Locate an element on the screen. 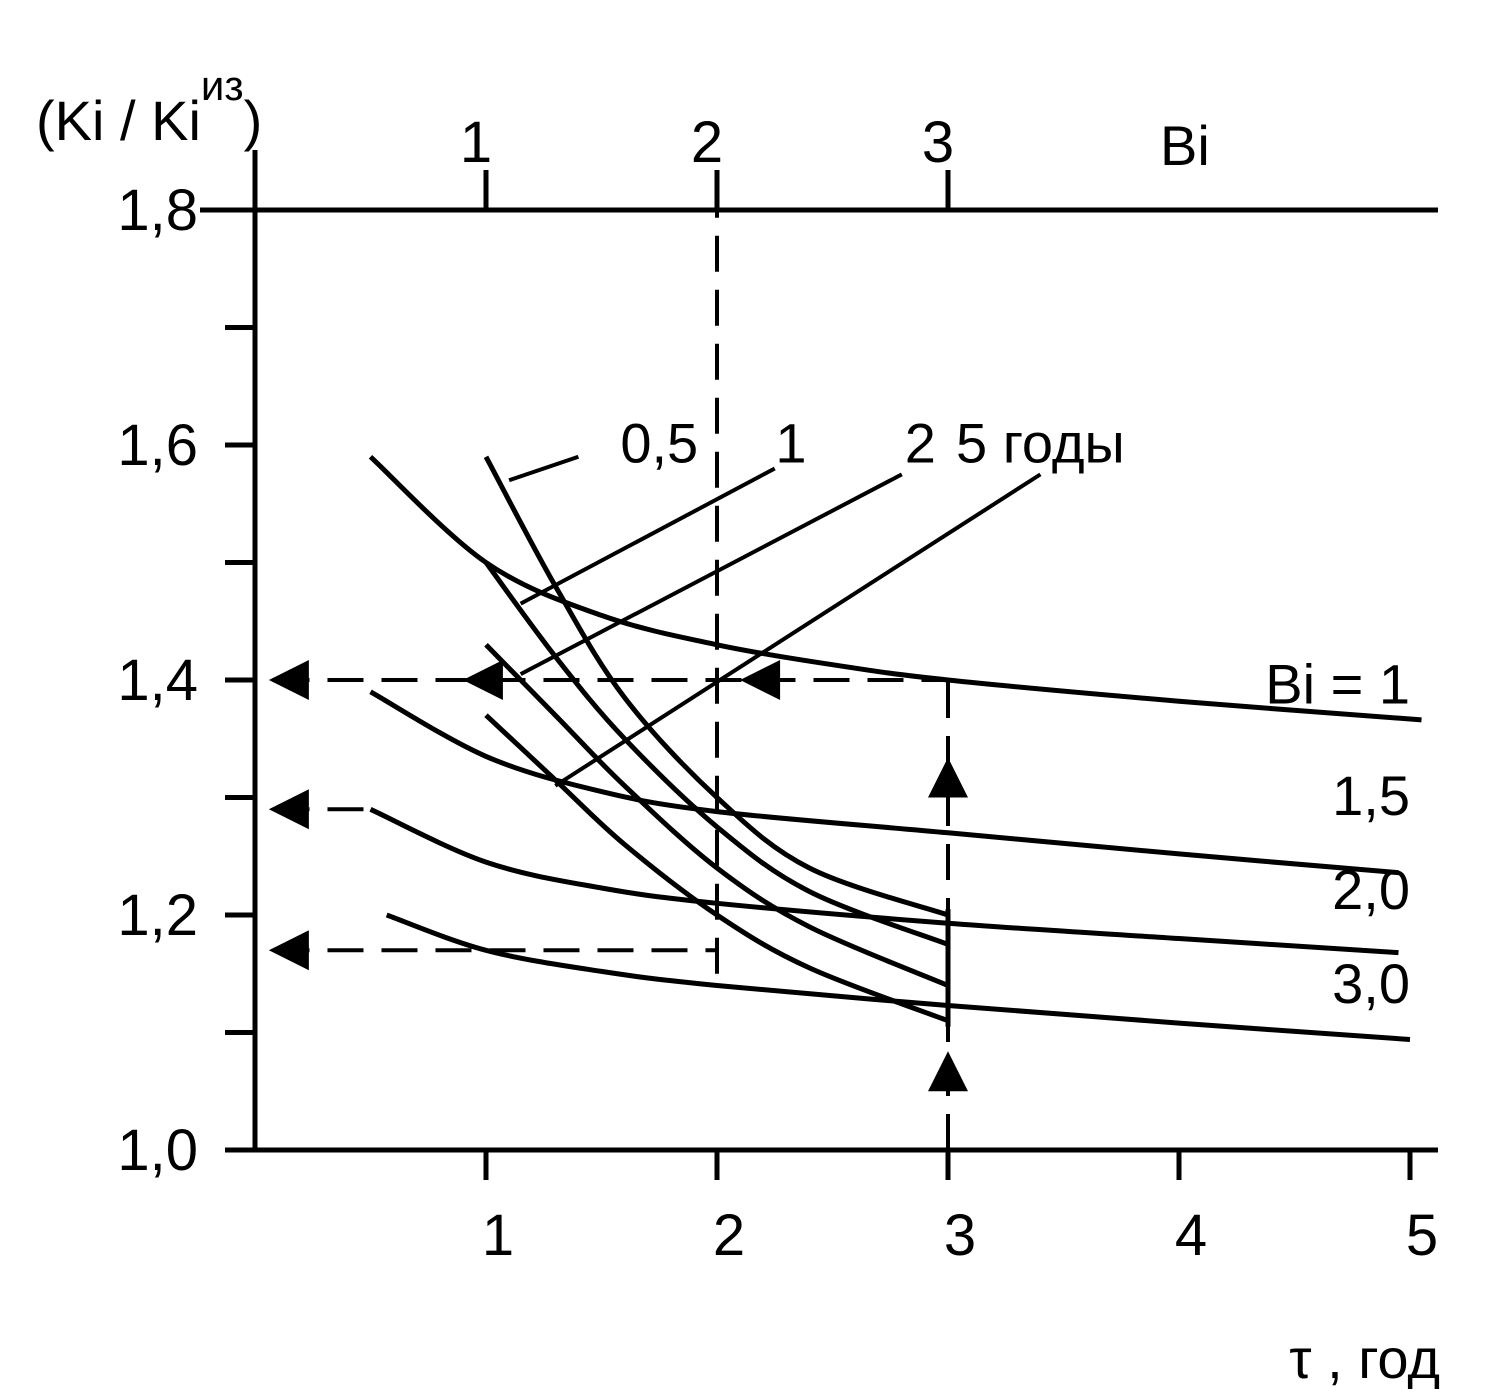 This screenshot has width=1504, height=1399. time-curve-label: 2 is located at coordinates (920, 443).